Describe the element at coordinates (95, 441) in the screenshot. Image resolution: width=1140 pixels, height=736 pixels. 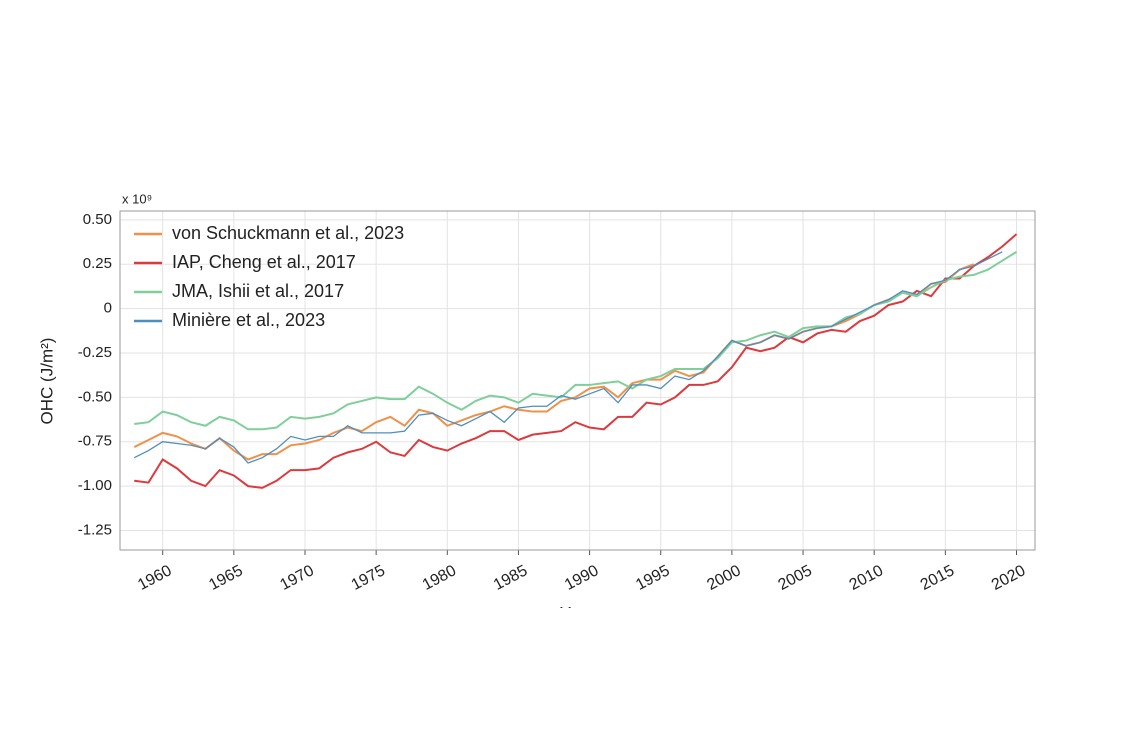
I see `y-tick-label: -0.75` at that location.